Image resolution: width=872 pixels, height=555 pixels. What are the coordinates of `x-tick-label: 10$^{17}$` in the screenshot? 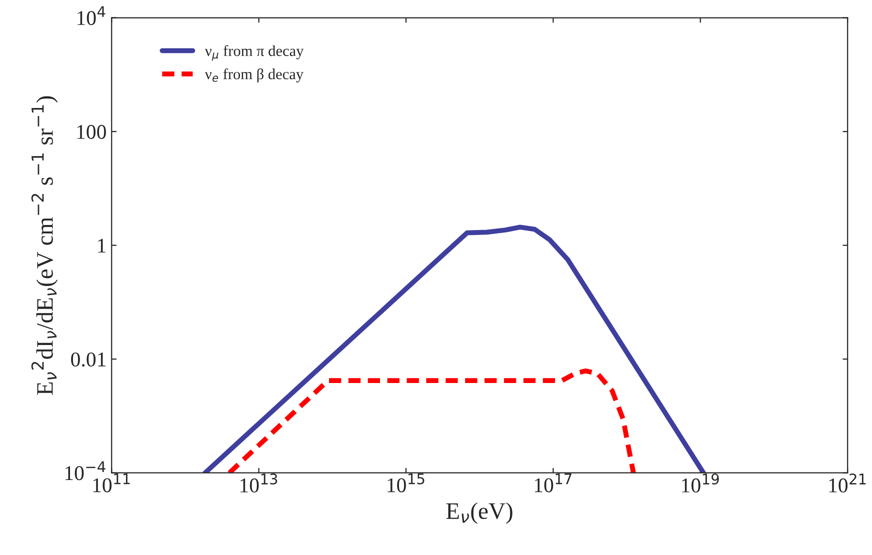 It's located at (553, 482).